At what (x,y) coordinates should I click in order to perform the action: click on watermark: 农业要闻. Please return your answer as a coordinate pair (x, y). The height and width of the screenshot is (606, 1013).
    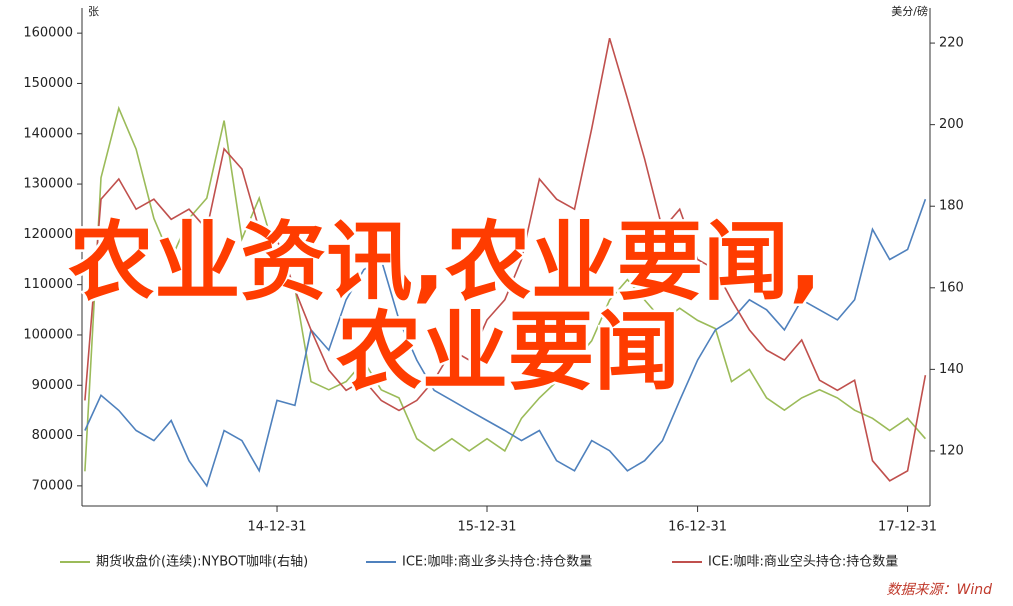
    Looking at the image, I should click on (508, 352).